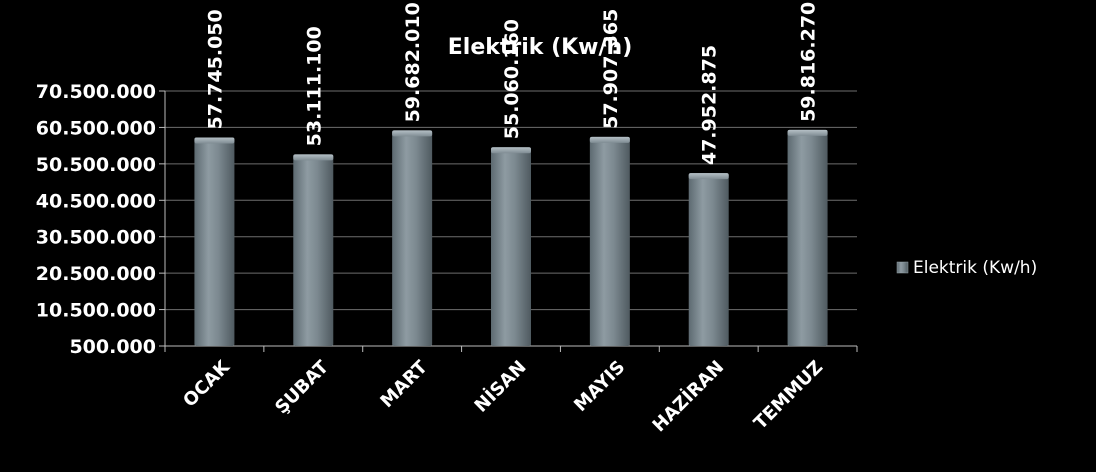 The width and height of the screenshot is (1096, 472). What do you see at coordinates (512, 79) in the screenshot?
I see `data-label: 55.060.160` at bounding box center [512, 79].